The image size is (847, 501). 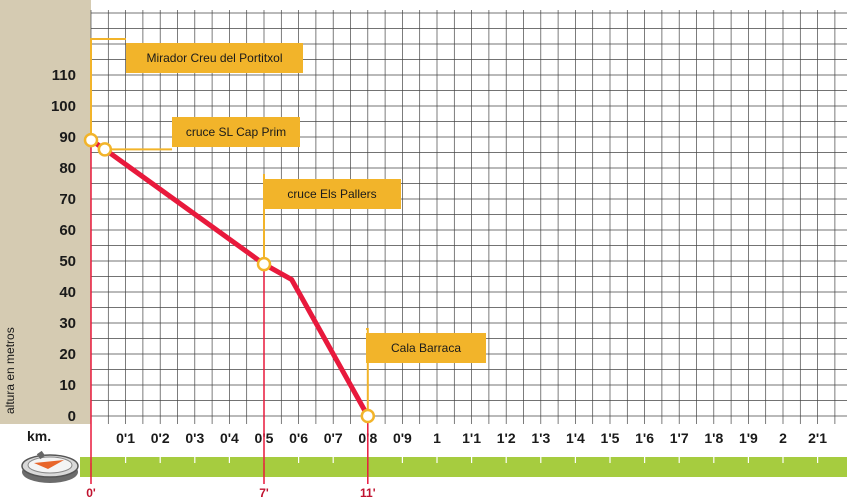 What do you see at coordinates (463, 467) in the screenshot?
I see `ground-strip` at bounding box center [463, 467].